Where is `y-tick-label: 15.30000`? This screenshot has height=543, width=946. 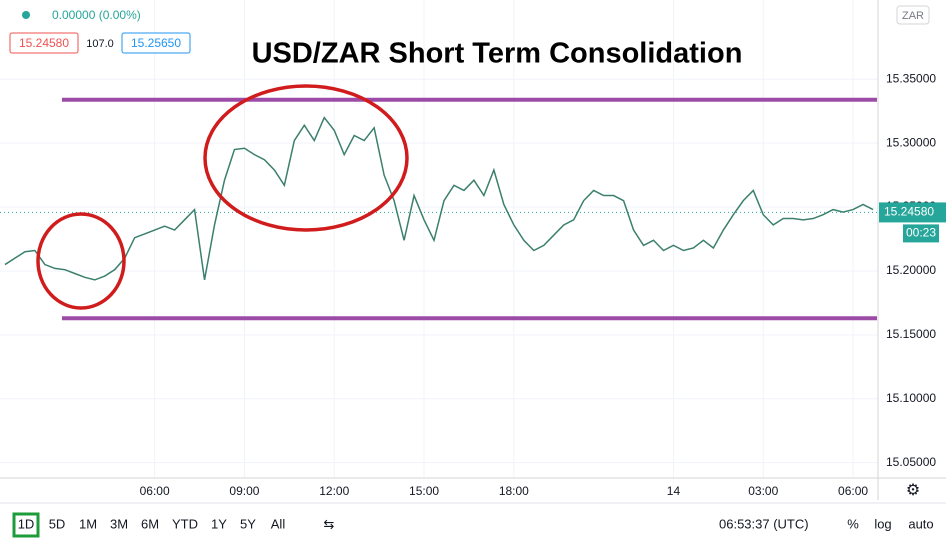
y-tick-label: 15.30000 is located at coordinates (911, 142).